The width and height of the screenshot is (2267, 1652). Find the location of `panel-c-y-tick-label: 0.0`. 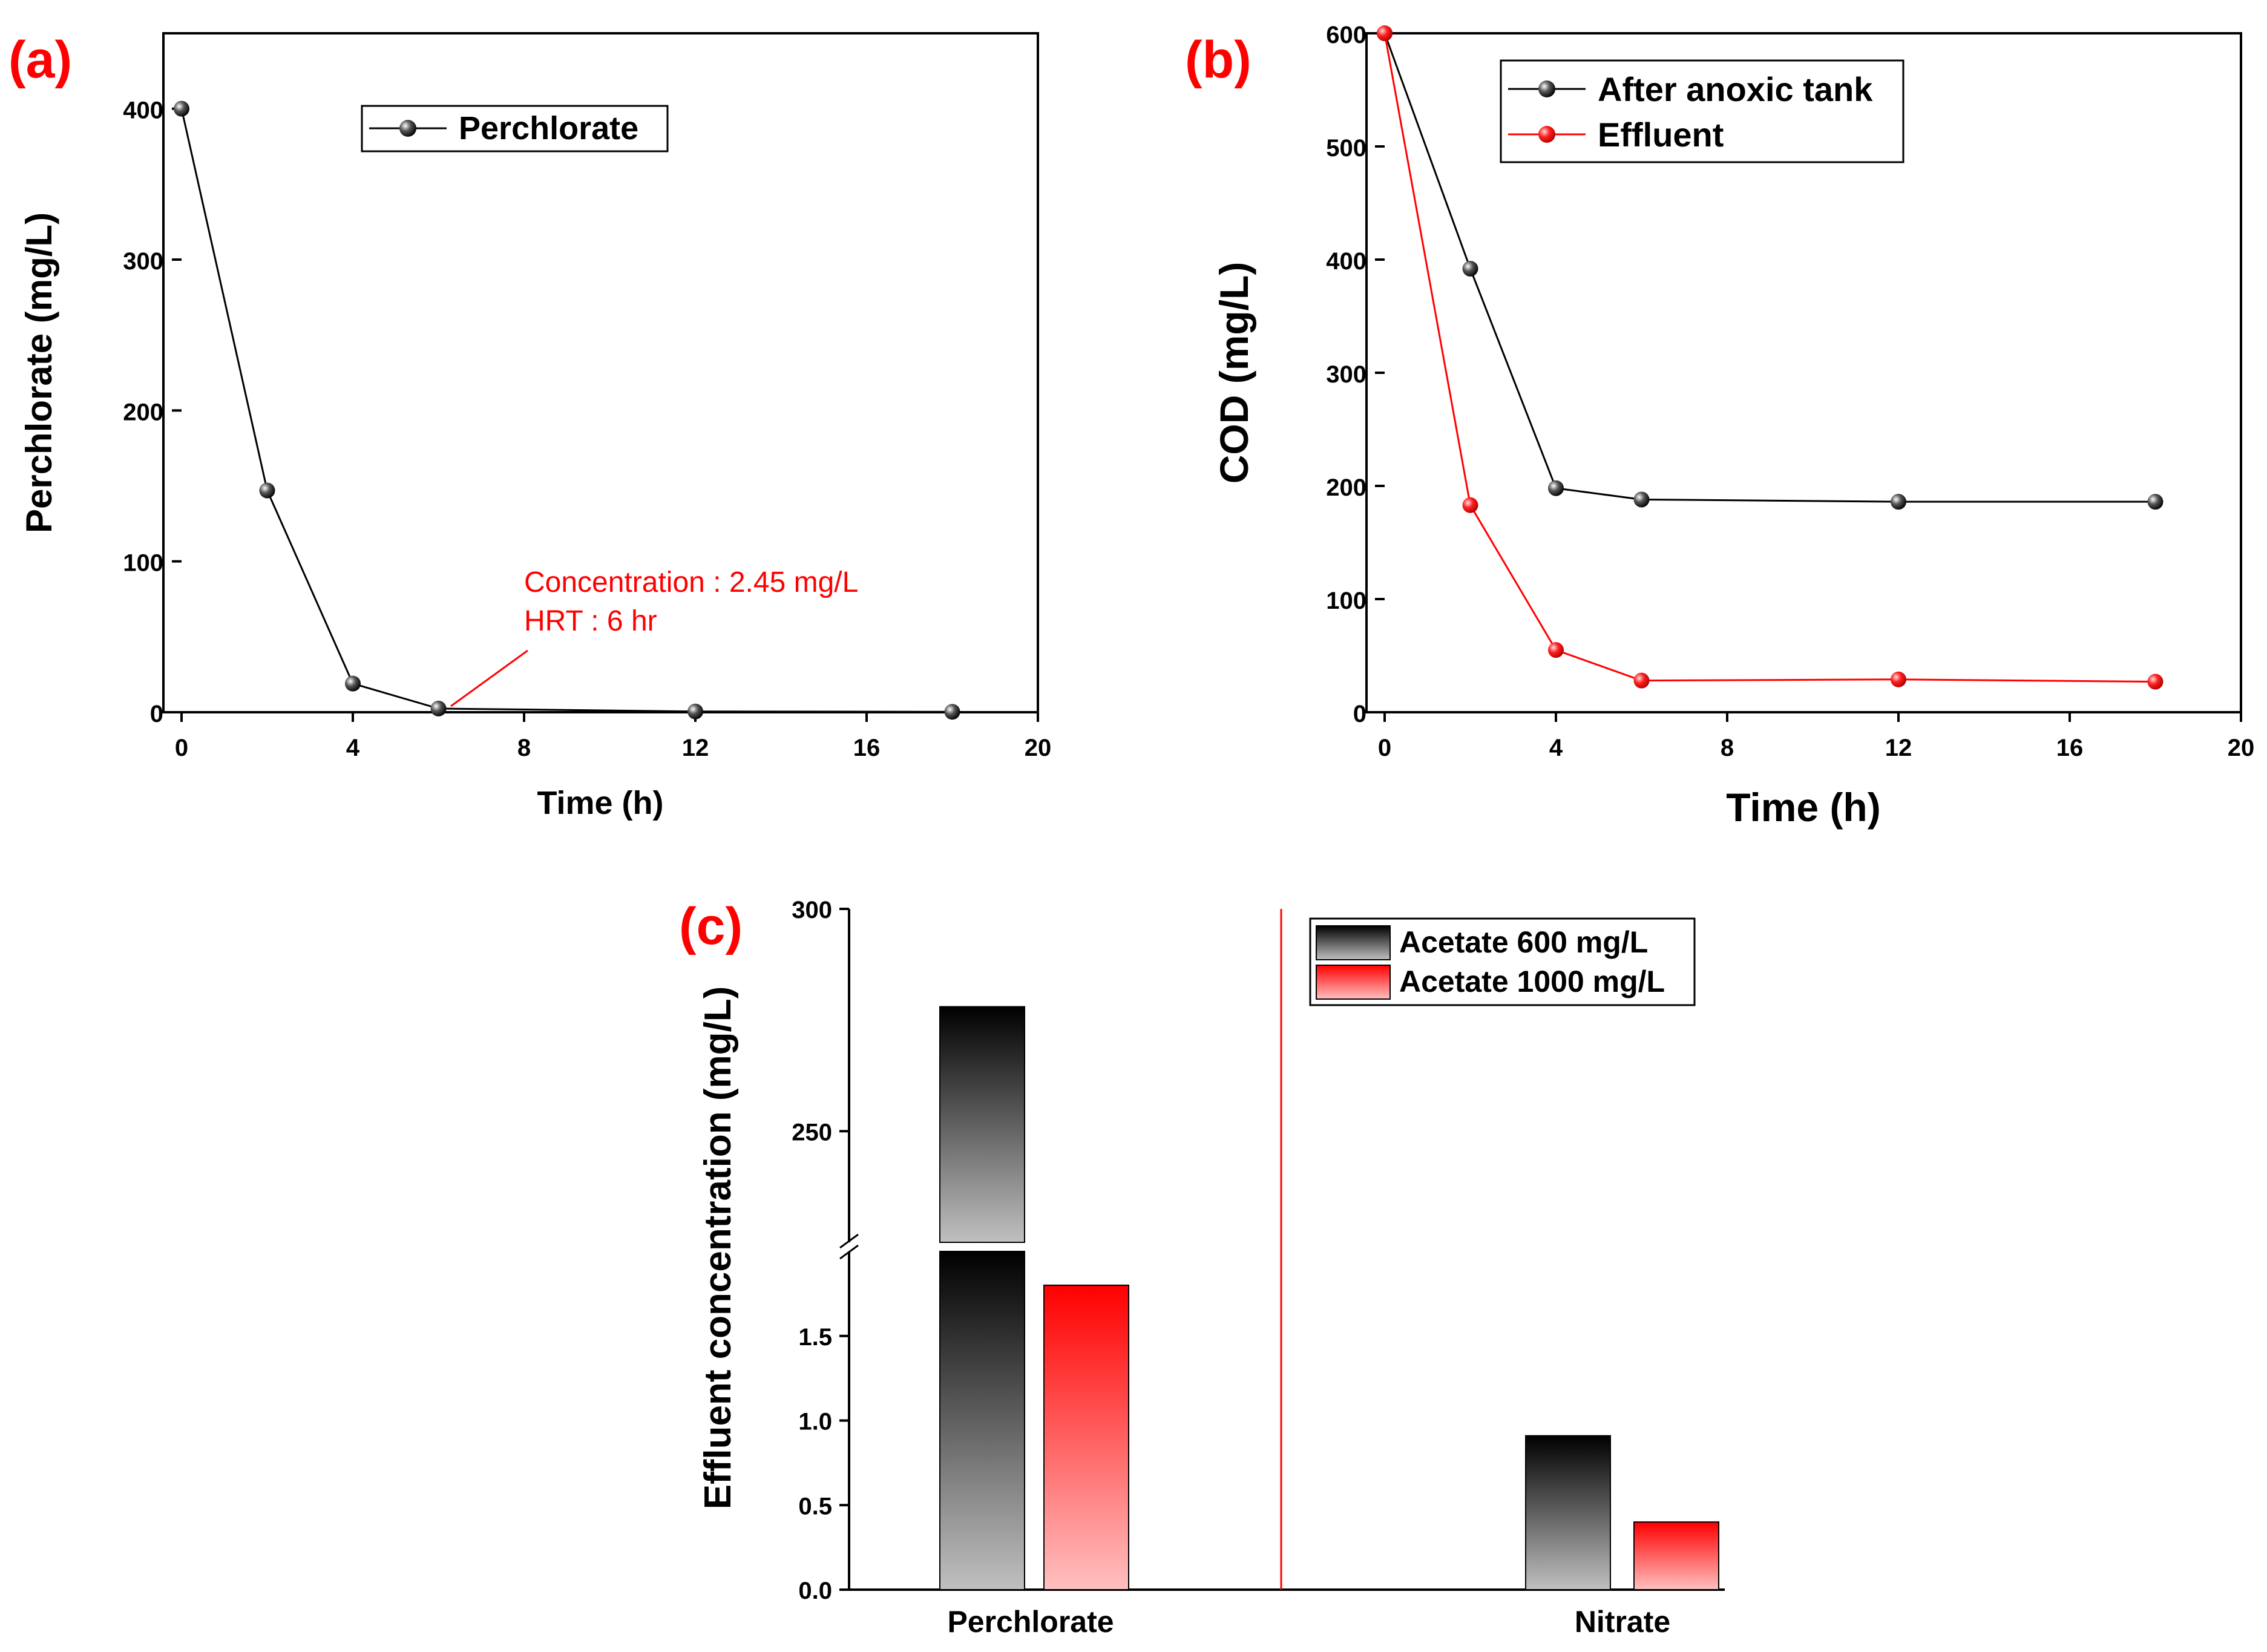

panel-c-y-tick-label: 0.0 is located at coordinates (815, 1591).